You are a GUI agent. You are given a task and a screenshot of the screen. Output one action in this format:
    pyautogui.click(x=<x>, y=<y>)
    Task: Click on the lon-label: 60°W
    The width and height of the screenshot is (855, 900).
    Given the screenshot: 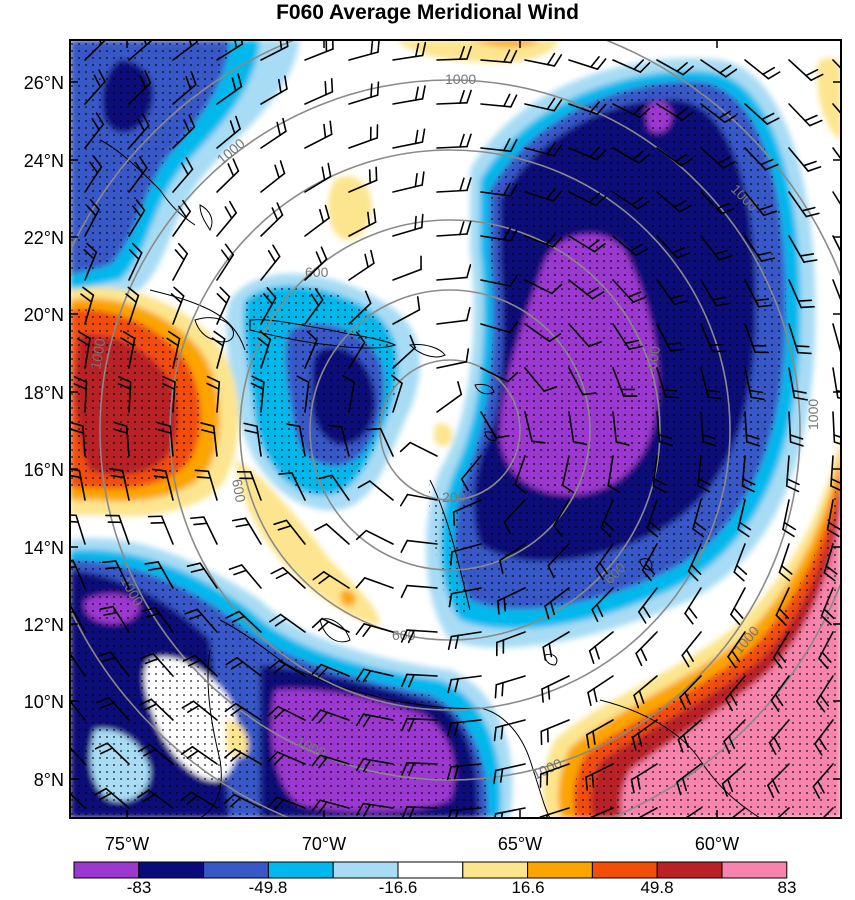 What is the action you would take?
    pyautogui.click(x=717, y=844)
    